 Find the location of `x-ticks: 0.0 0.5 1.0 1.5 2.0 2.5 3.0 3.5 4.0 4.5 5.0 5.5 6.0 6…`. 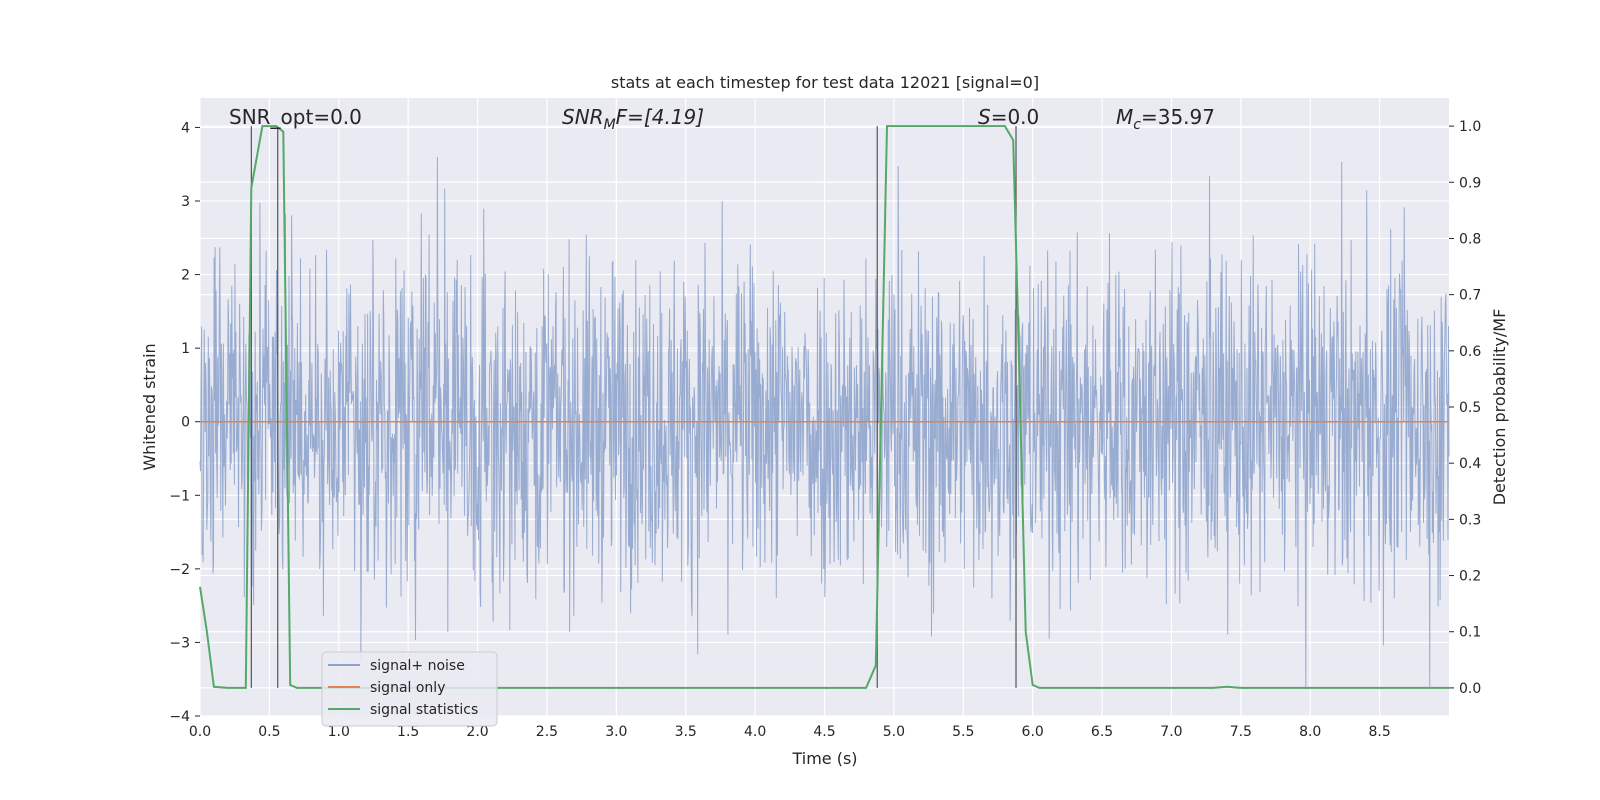

x-ticks: 0.0 0.5 1.0 1.5 2.0 2.5 3.0 3.5 4.0 4.5 5.0 5.5 6.0 6… is located at coordinates (790, 732).